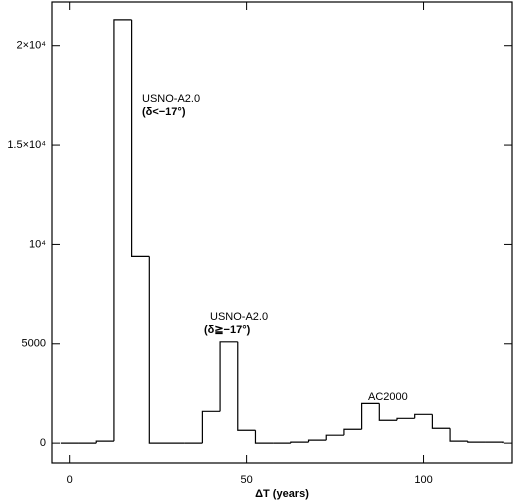 The height and width of the screenshot is (503, 515). What do you see at coordinates (37, 244) in the screenshot?
I see `y-tick-label: 10⁴` at bounding box center [37, 244].